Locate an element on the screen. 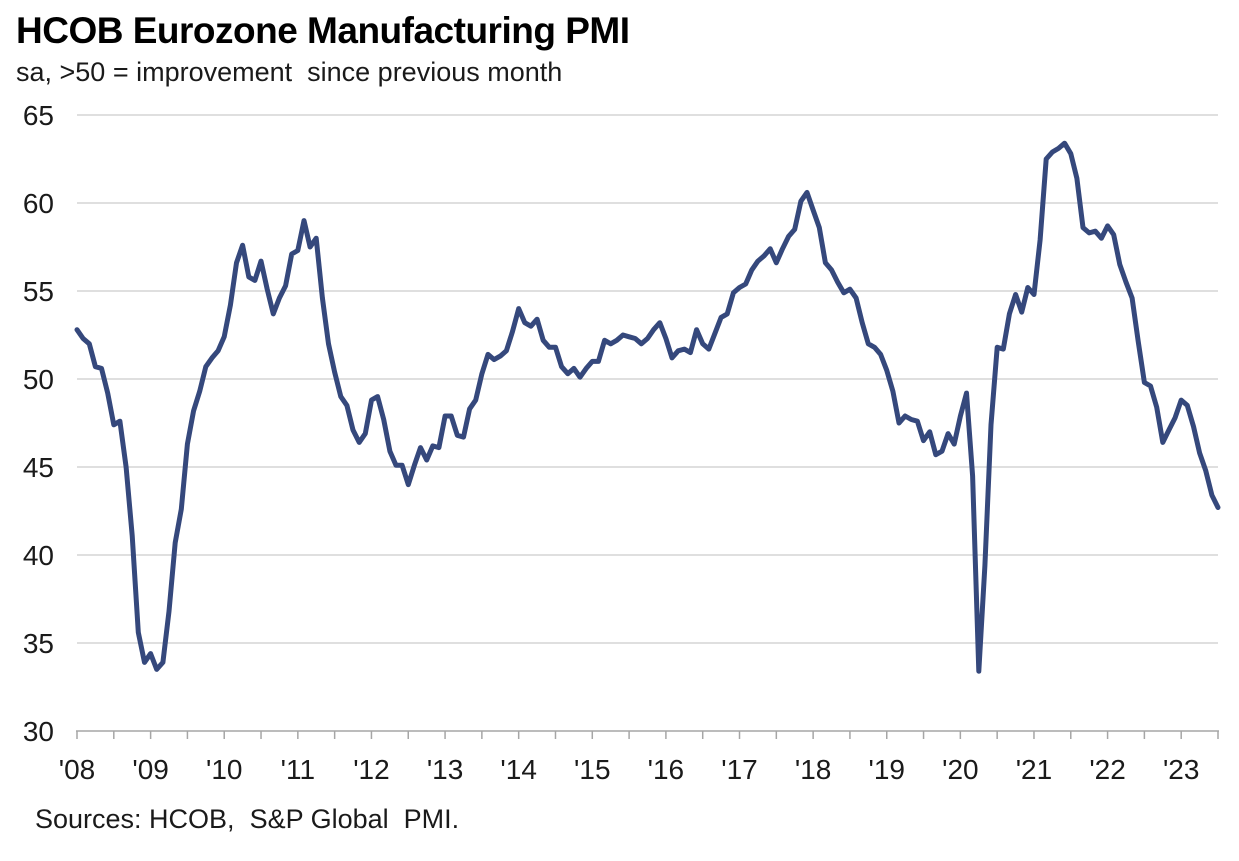 This screenshot has height=861, width=1239. x-axis-label-18: '18 is located at coordinates (813, 769).